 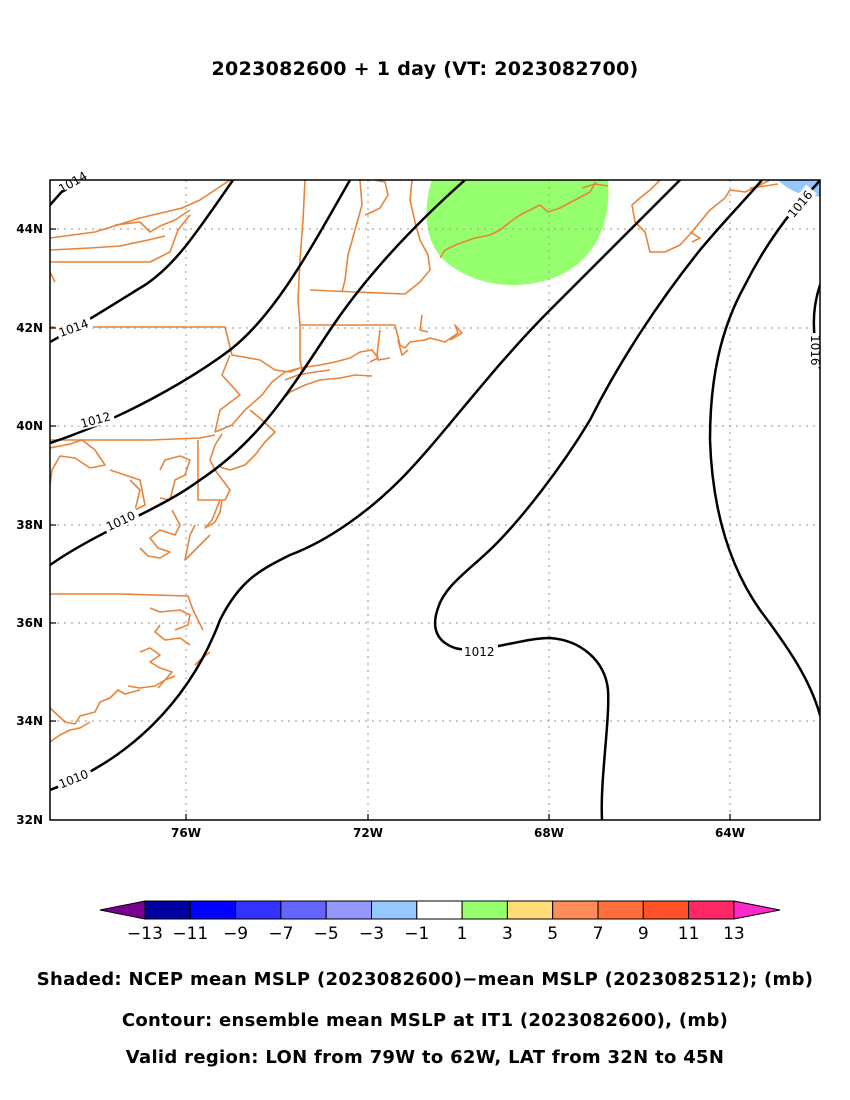 I want to click on y-tick-label: 42N, so click(x=29, y=328).